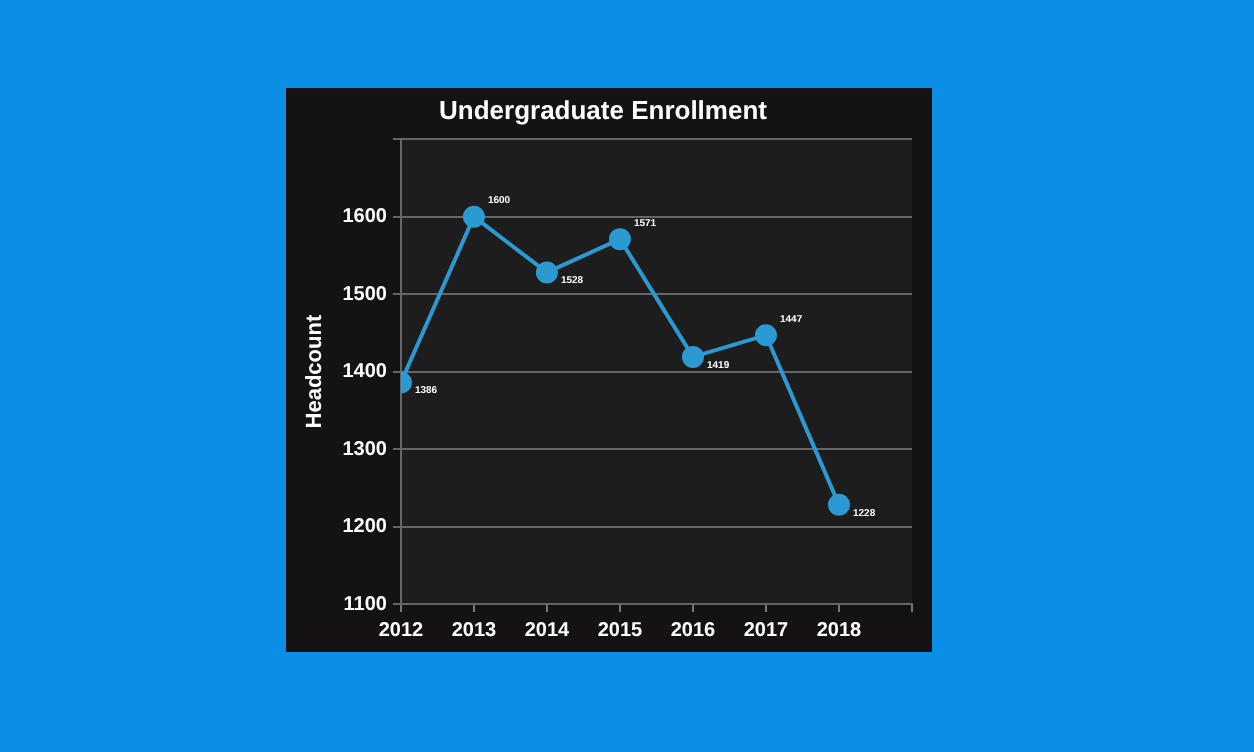 This screenshot has width=1254, height=752. I want to click on y-tick-label: 1100, so click(365, 604).